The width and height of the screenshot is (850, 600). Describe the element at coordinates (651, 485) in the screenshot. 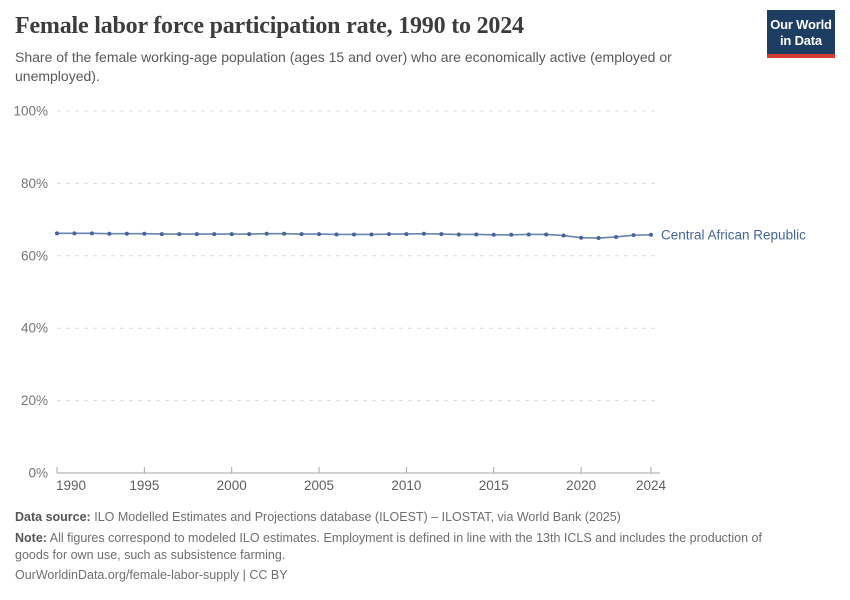

I see `x-tick-label: 2024` at that location.